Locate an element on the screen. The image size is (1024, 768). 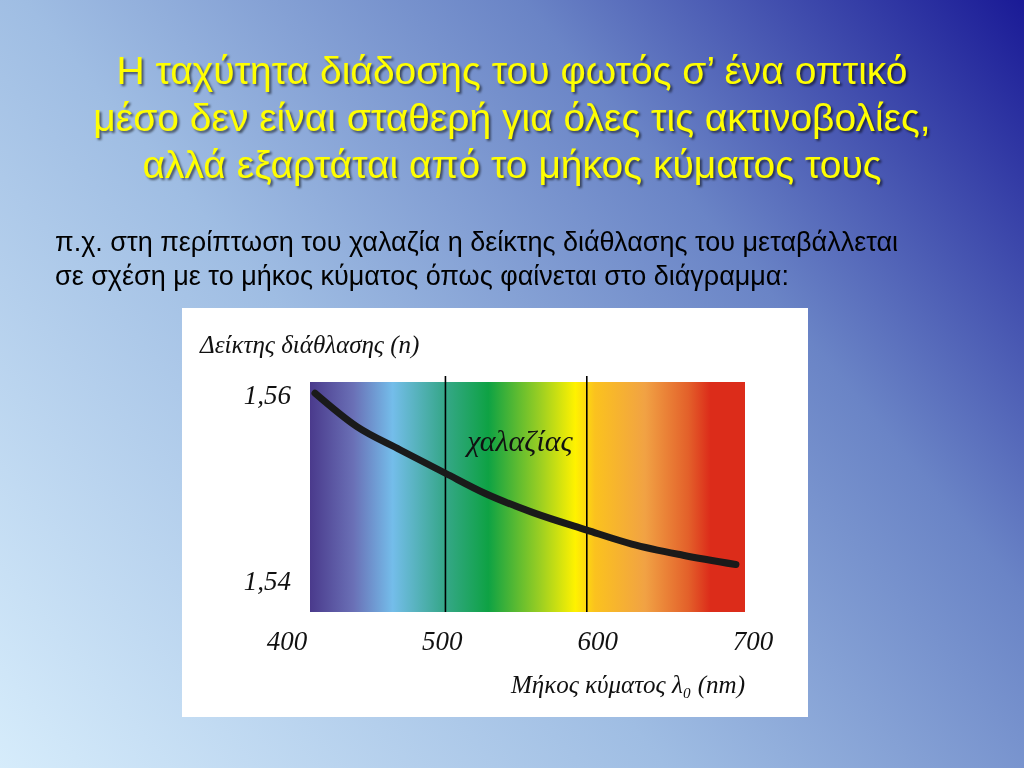
y-axis-title: Δείκτης διάθλασης (n) is located at coordinates (309, 345).